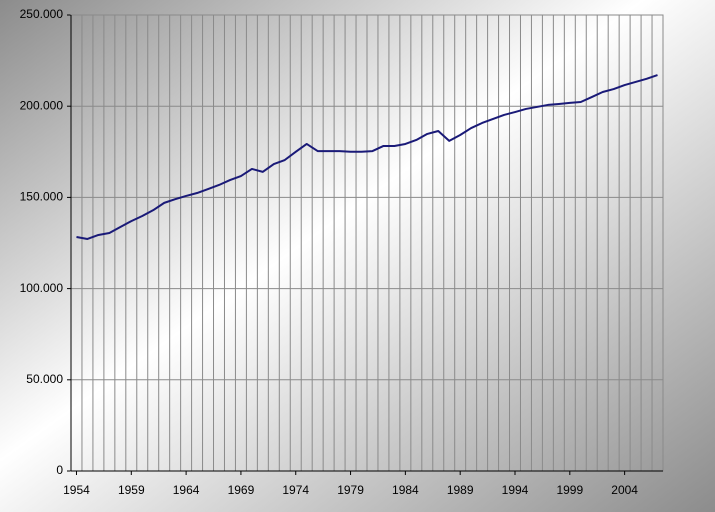  What do you see at coordinates (76, 490) in the screenshot?
I see `x-tick-label: 1954` at bounding box center [76, 490].